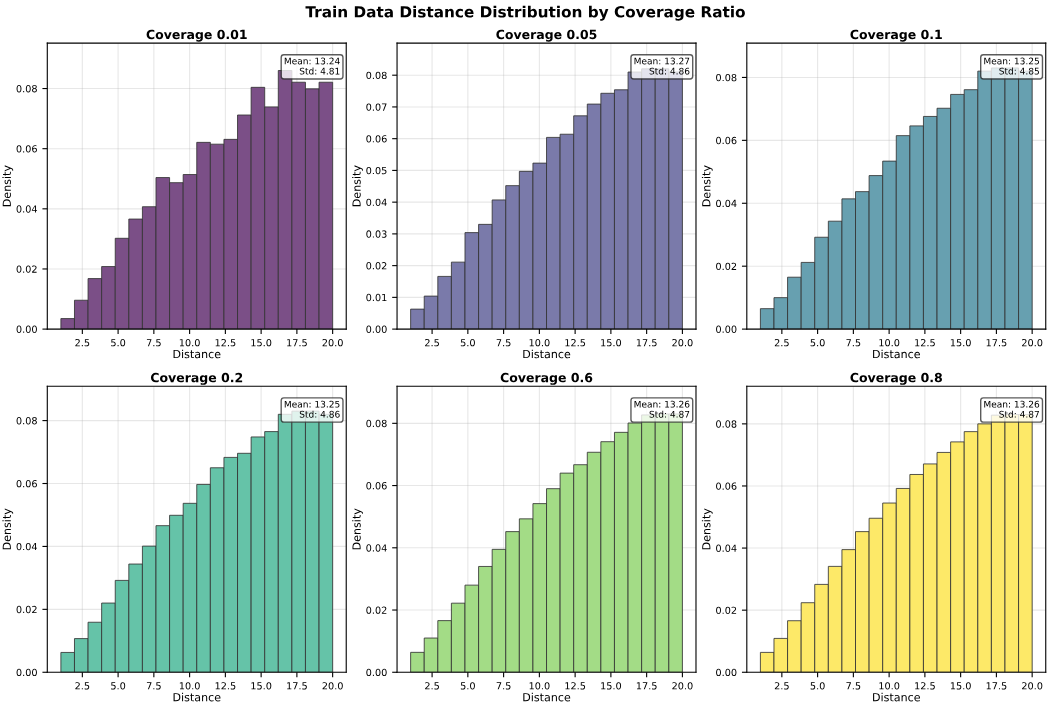 This screenshot has width=1051, height=719. Describe the element at coordinates (376, 234) in the screenshot. I see `y-tick-label: 0.03` at that location.